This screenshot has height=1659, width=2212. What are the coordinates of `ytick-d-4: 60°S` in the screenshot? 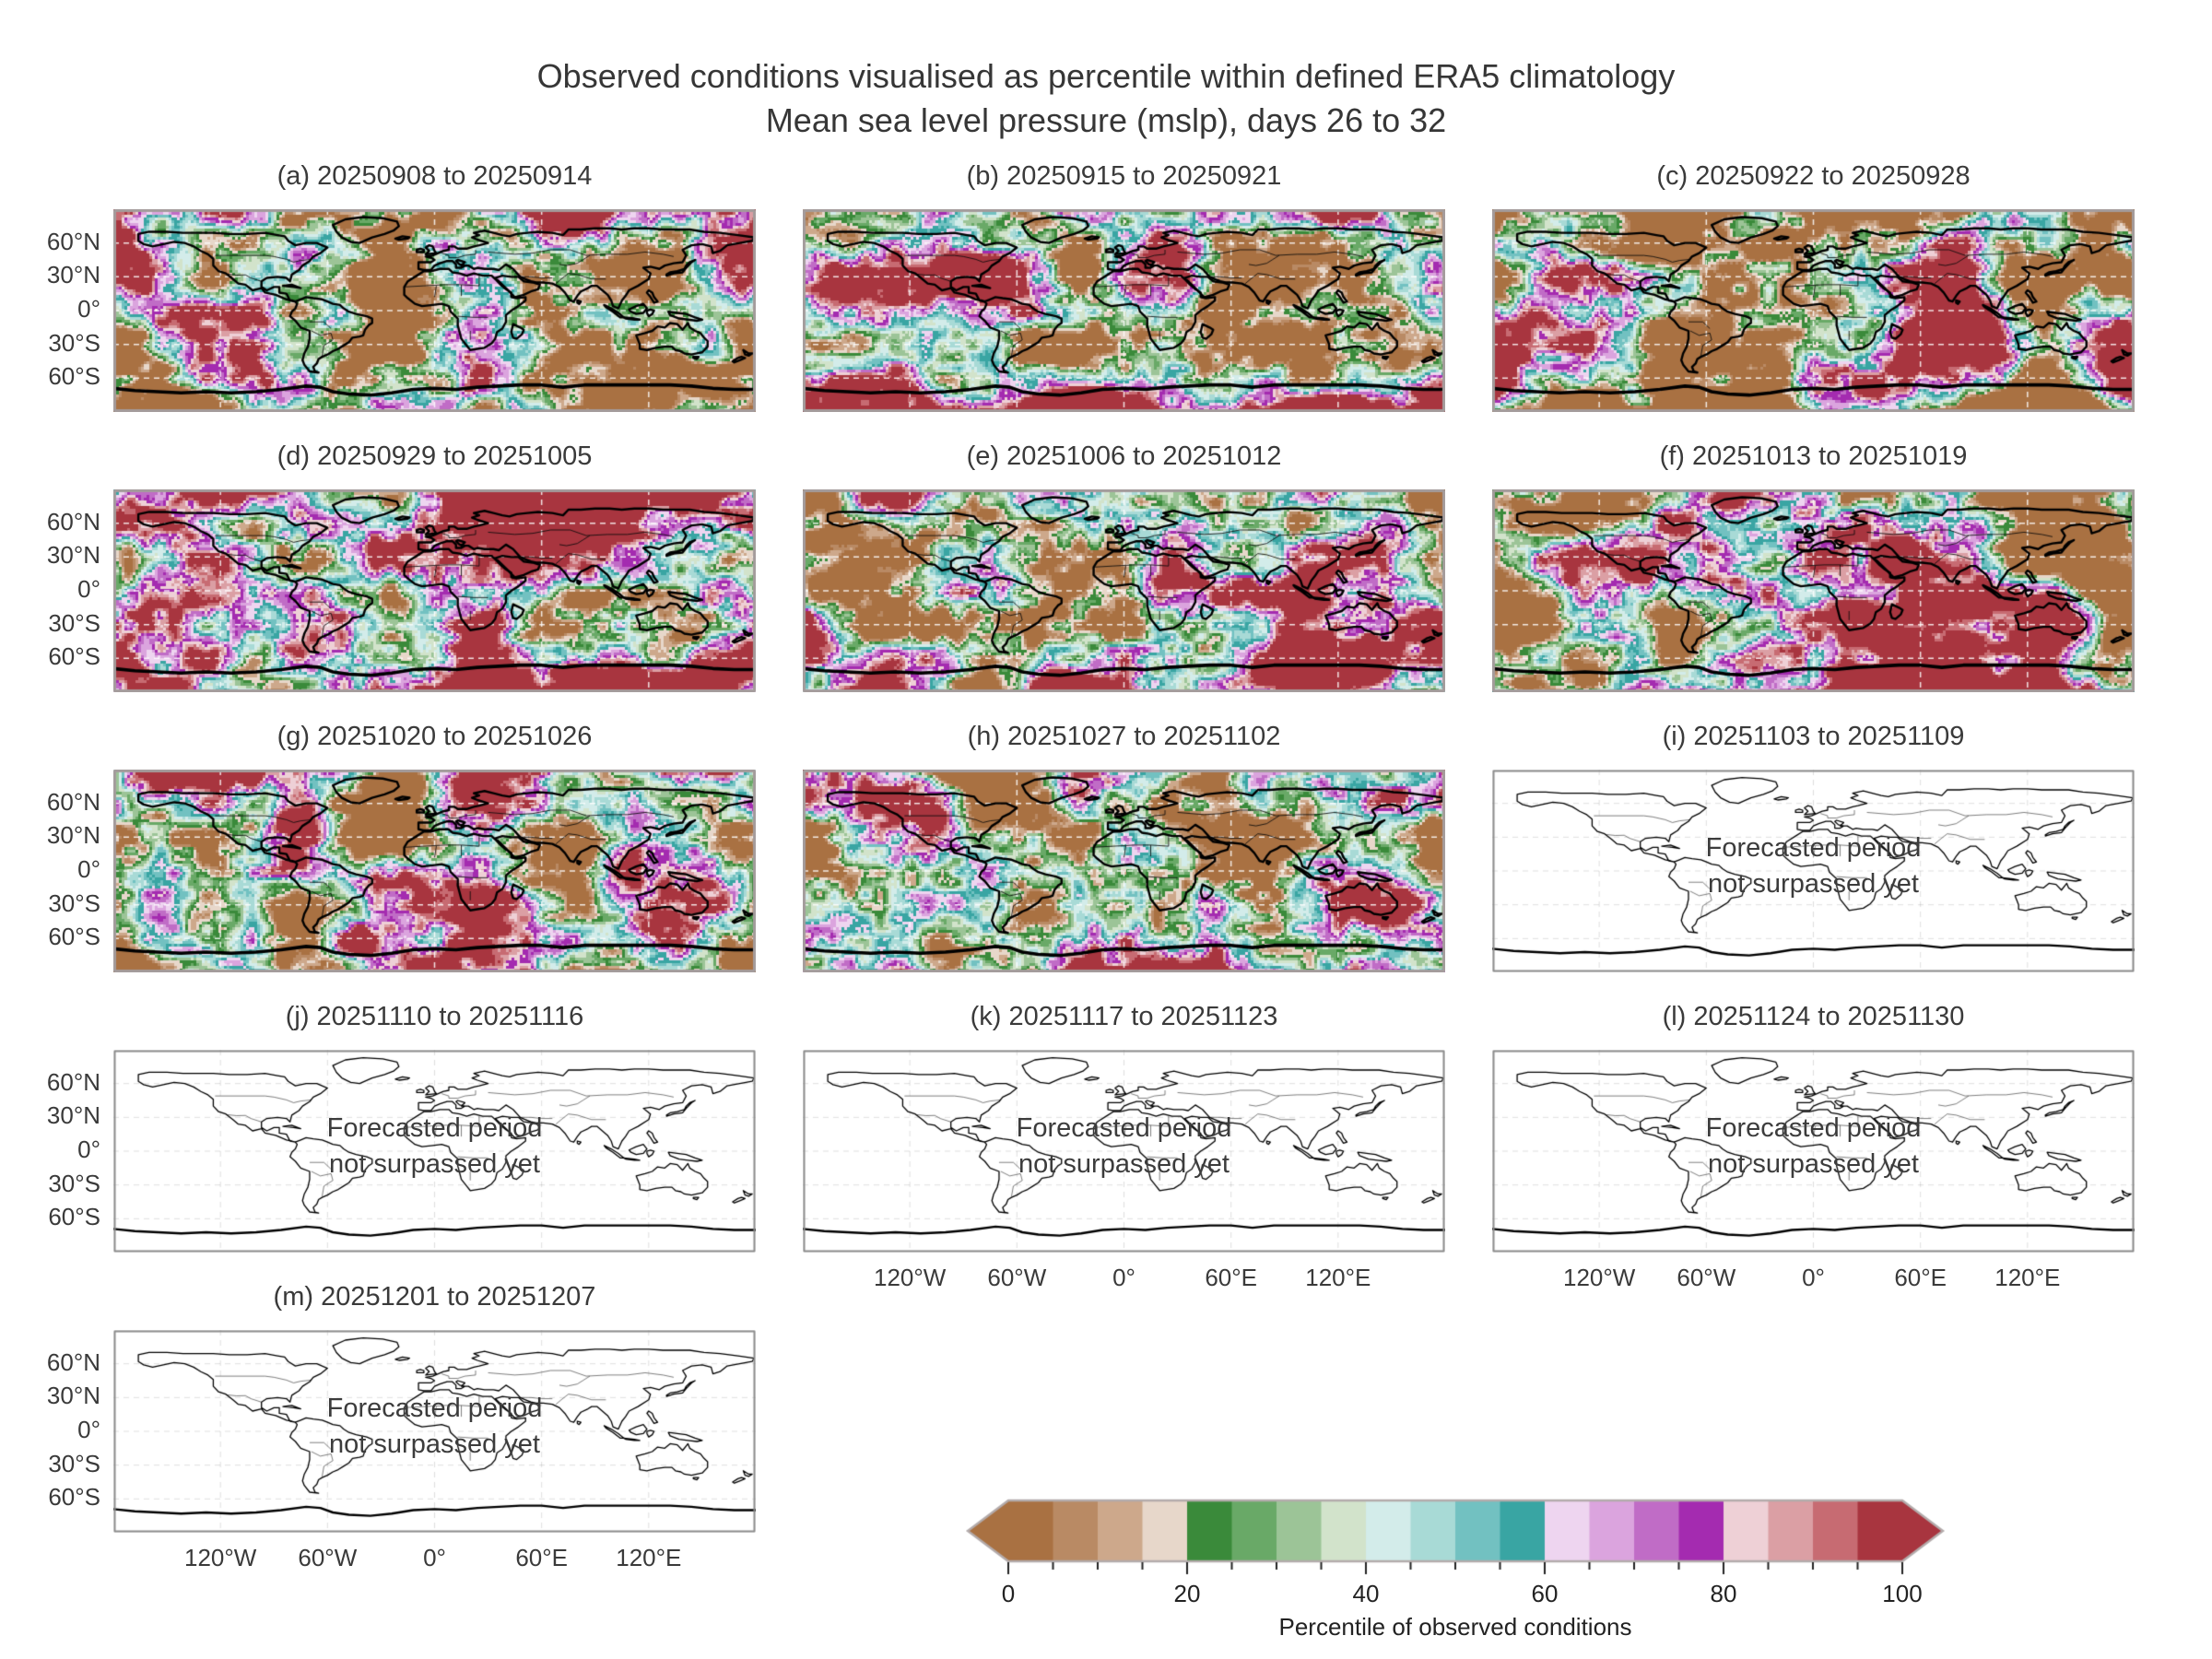 It's located at (74, 656).